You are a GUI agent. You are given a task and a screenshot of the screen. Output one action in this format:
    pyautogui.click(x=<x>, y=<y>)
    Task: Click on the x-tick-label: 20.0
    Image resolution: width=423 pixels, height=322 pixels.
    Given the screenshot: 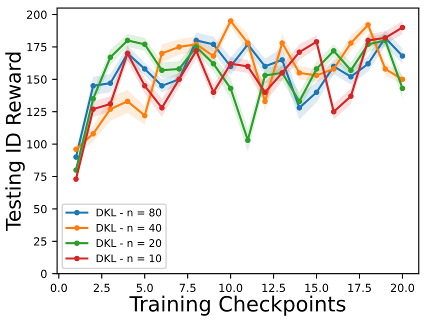 What is the action you would take?
    pyautogui.click(x=402, y=288)
    